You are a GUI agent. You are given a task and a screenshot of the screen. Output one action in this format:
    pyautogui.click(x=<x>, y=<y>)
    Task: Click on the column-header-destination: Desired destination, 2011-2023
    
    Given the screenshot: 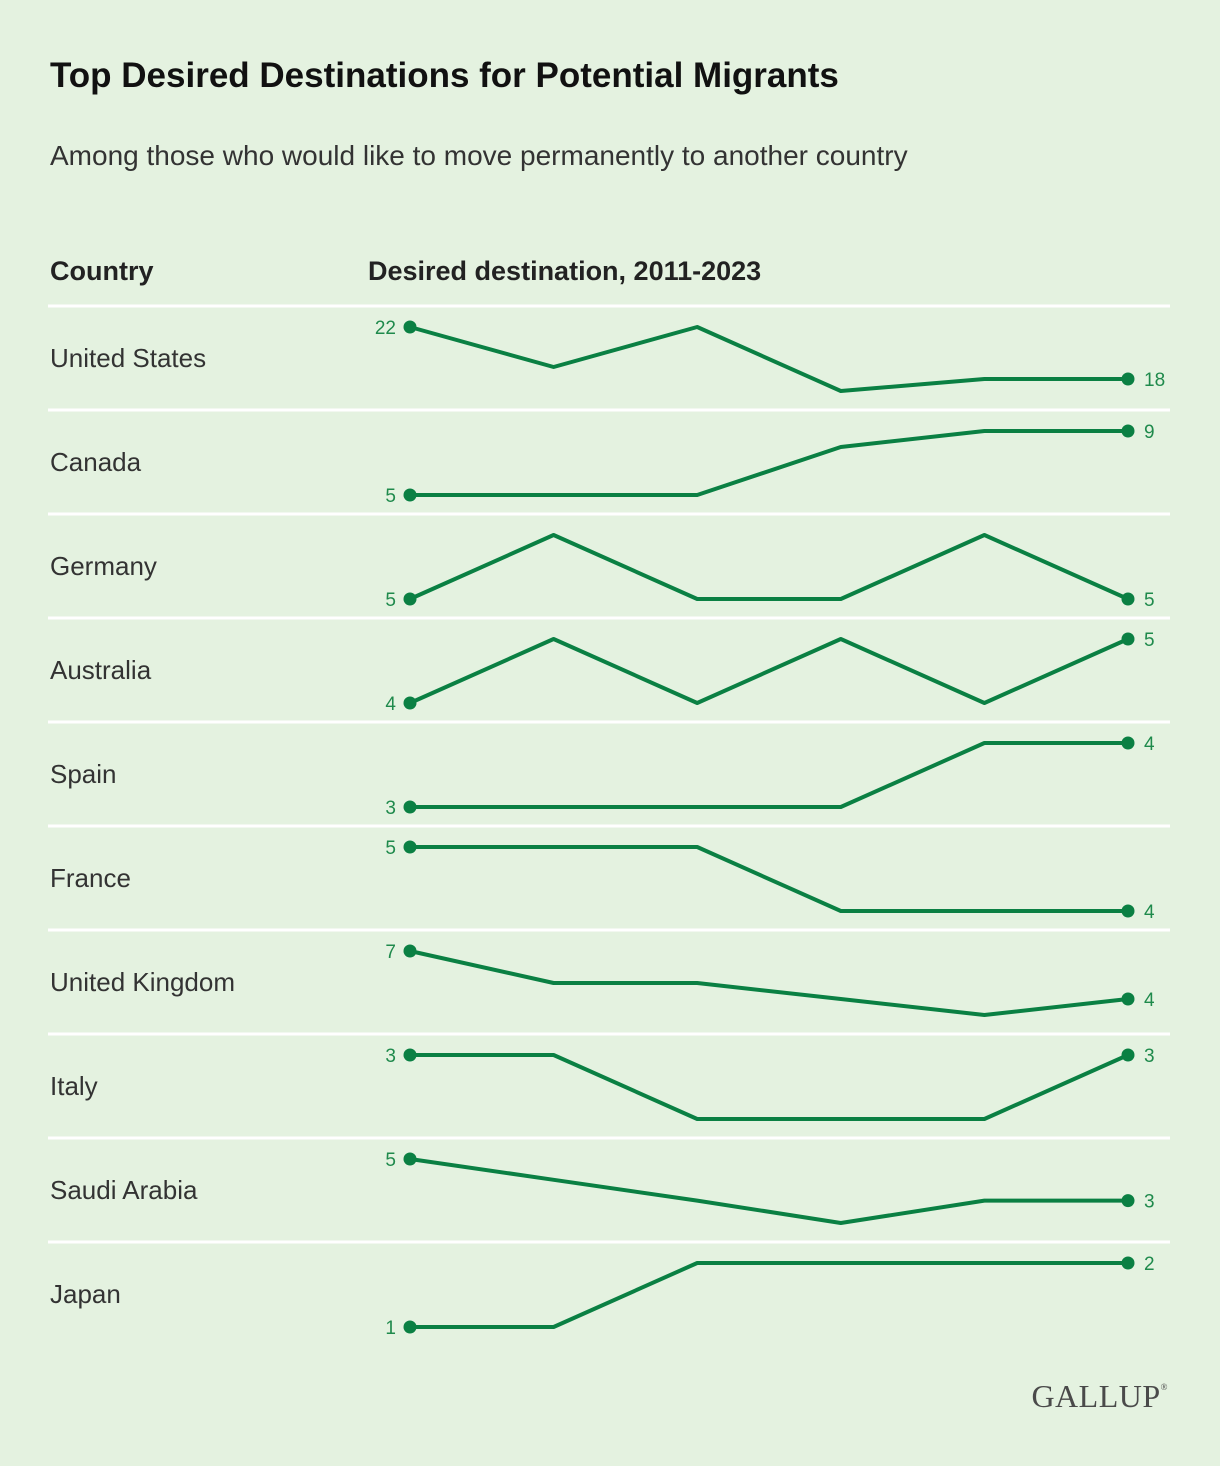 What is the action you would take?
    pyautogui.click(x=565, y=271)
    